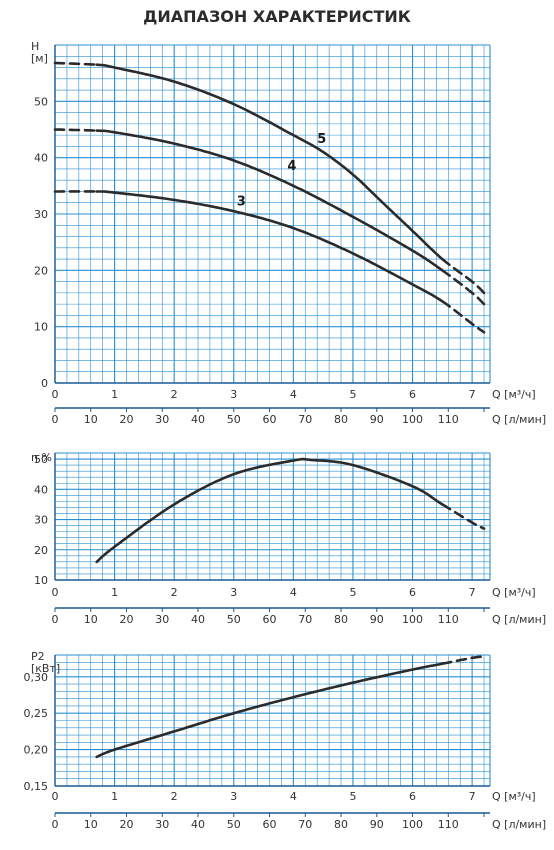 Image resolution: width=554 pixels, height=850 pixels. Describe the element at coordinates (291, 166) in the screenshot. I see `curve-label: 4` at that location.